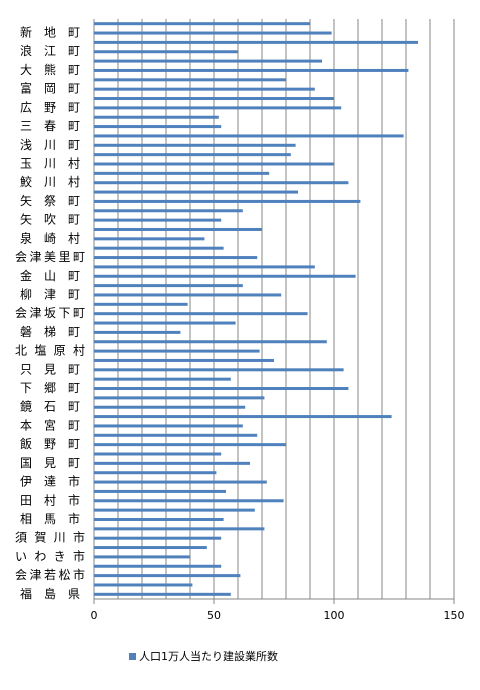 This screenshot has height=690, width=480. What do you see at coordinates (50, 257) in the screenshot?
I see `y-tick-label: 会津美里町` at bounding box center [50, 257].